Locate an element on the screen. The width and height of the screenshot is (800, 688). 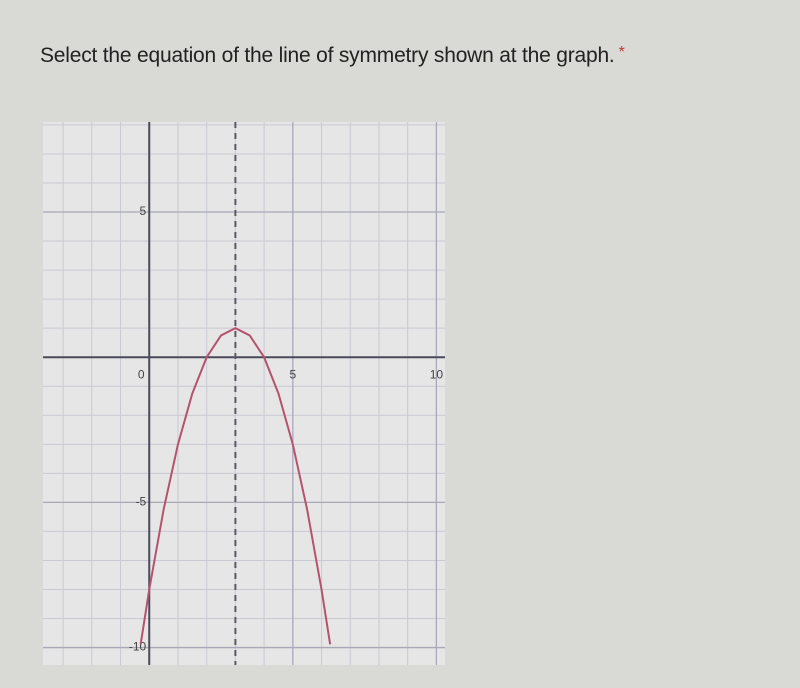
x-tick-label: 5 is located at coordinates (292, 374).